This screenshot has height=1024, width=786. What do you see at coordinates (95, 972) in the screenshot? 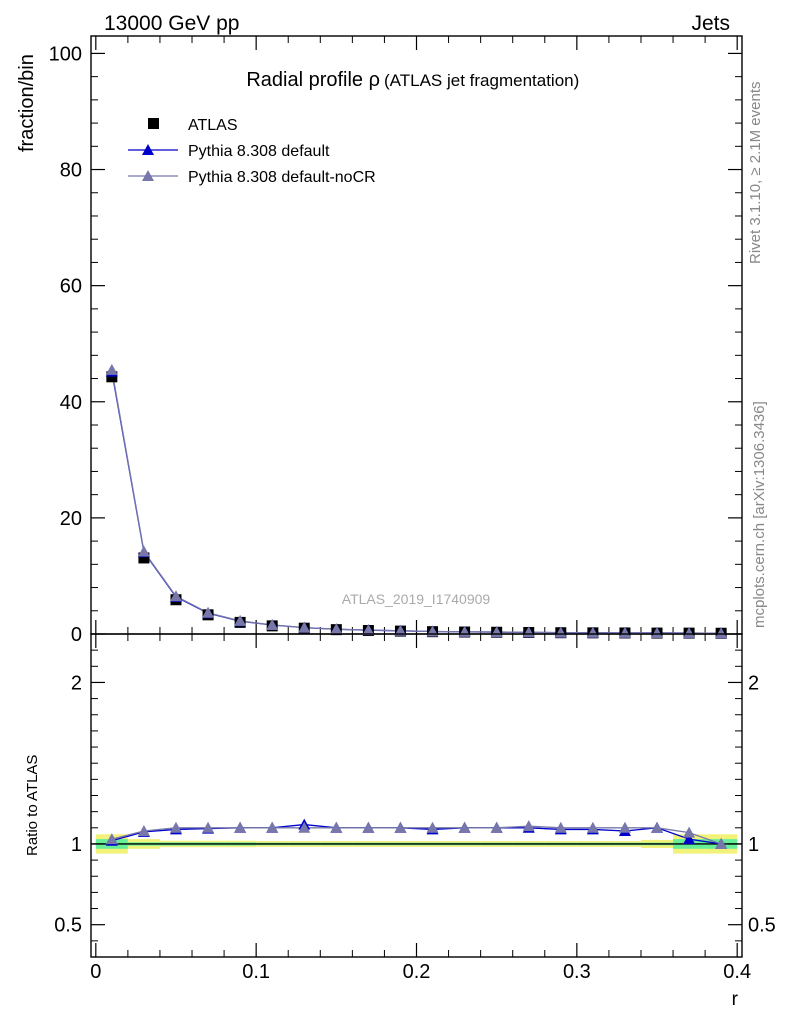
I see `x-tick-label: 0` at bounding box center [95, 972].